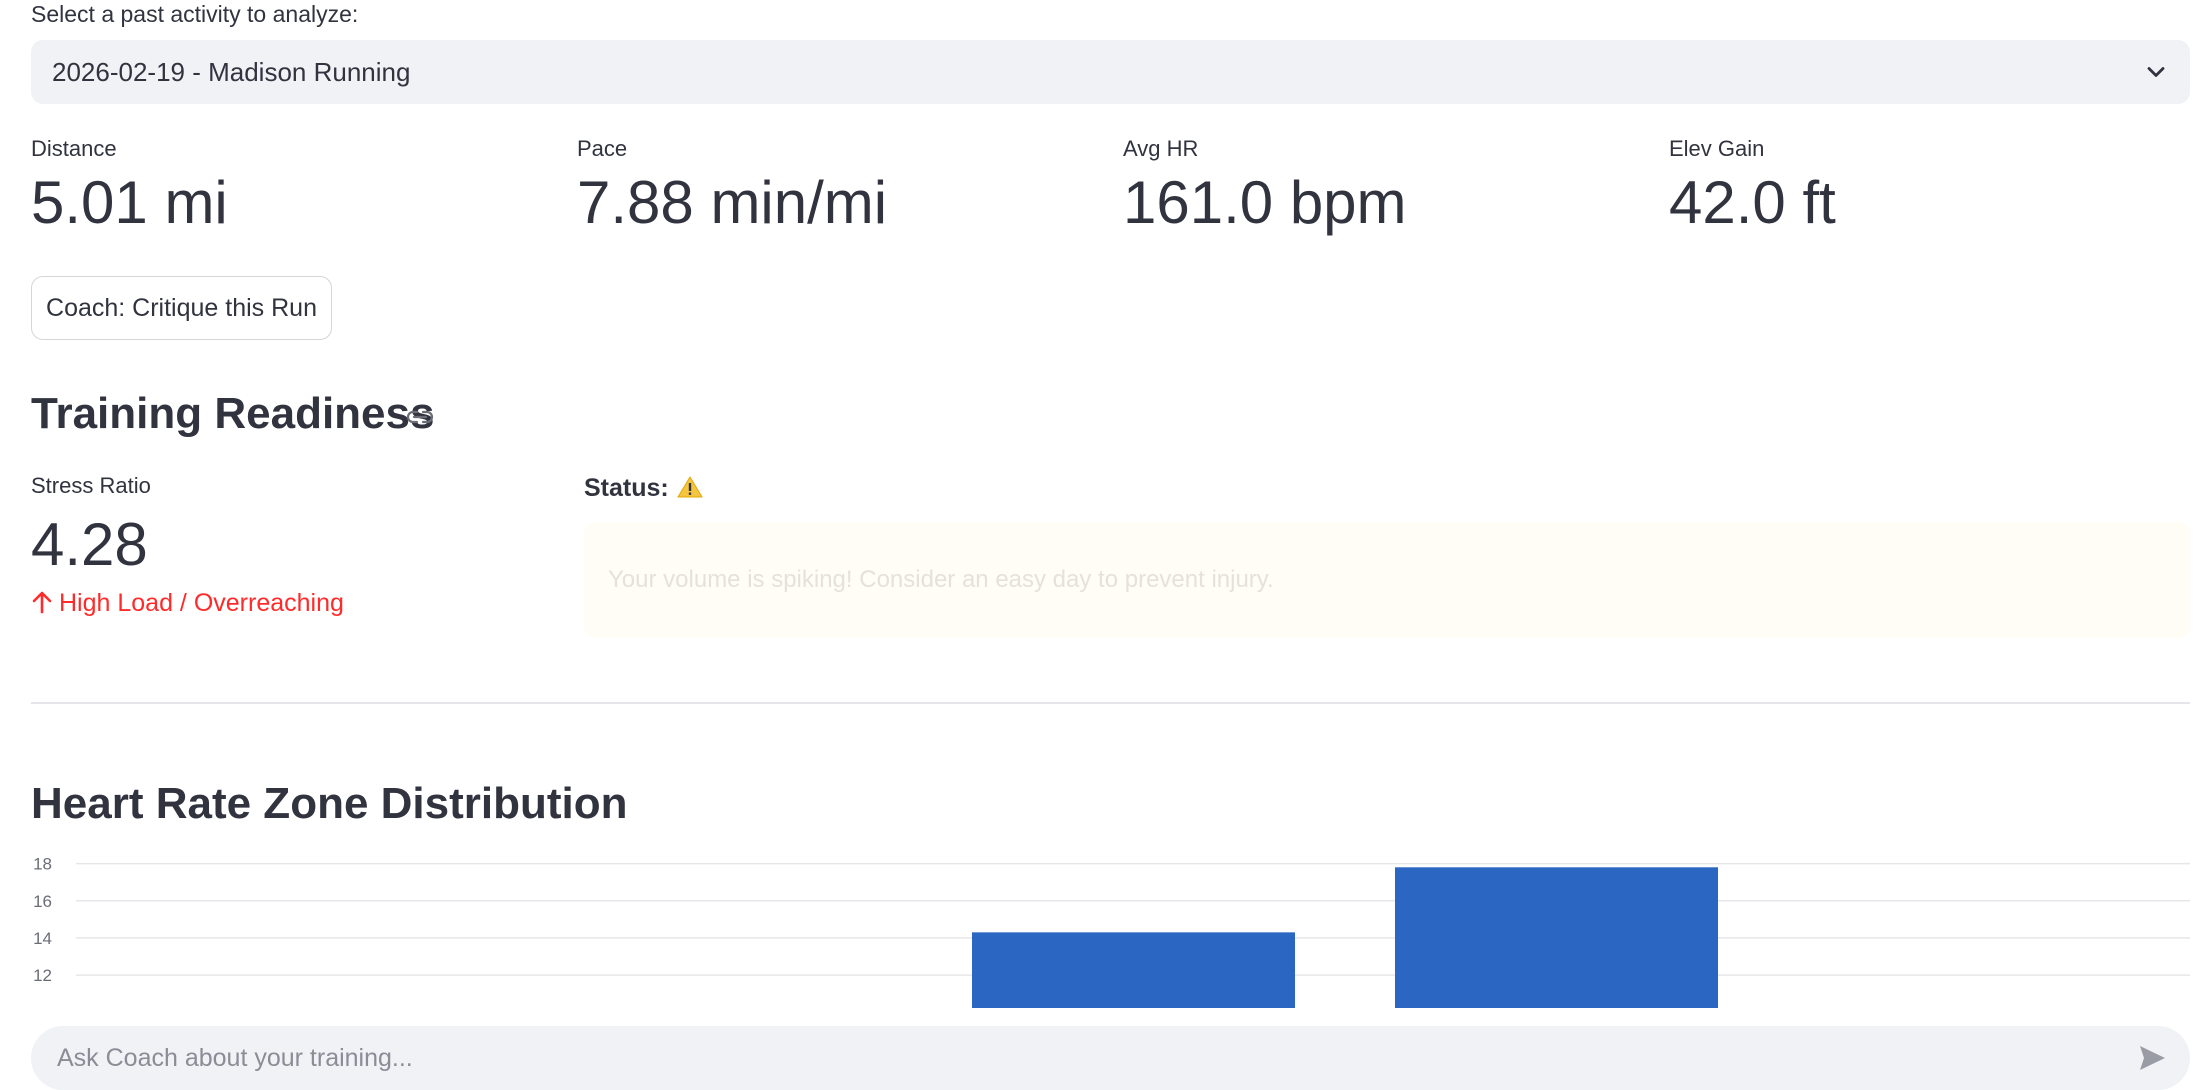  I want to click on coach-critique-button: Coach: Critique this Run, so click(181, 308).